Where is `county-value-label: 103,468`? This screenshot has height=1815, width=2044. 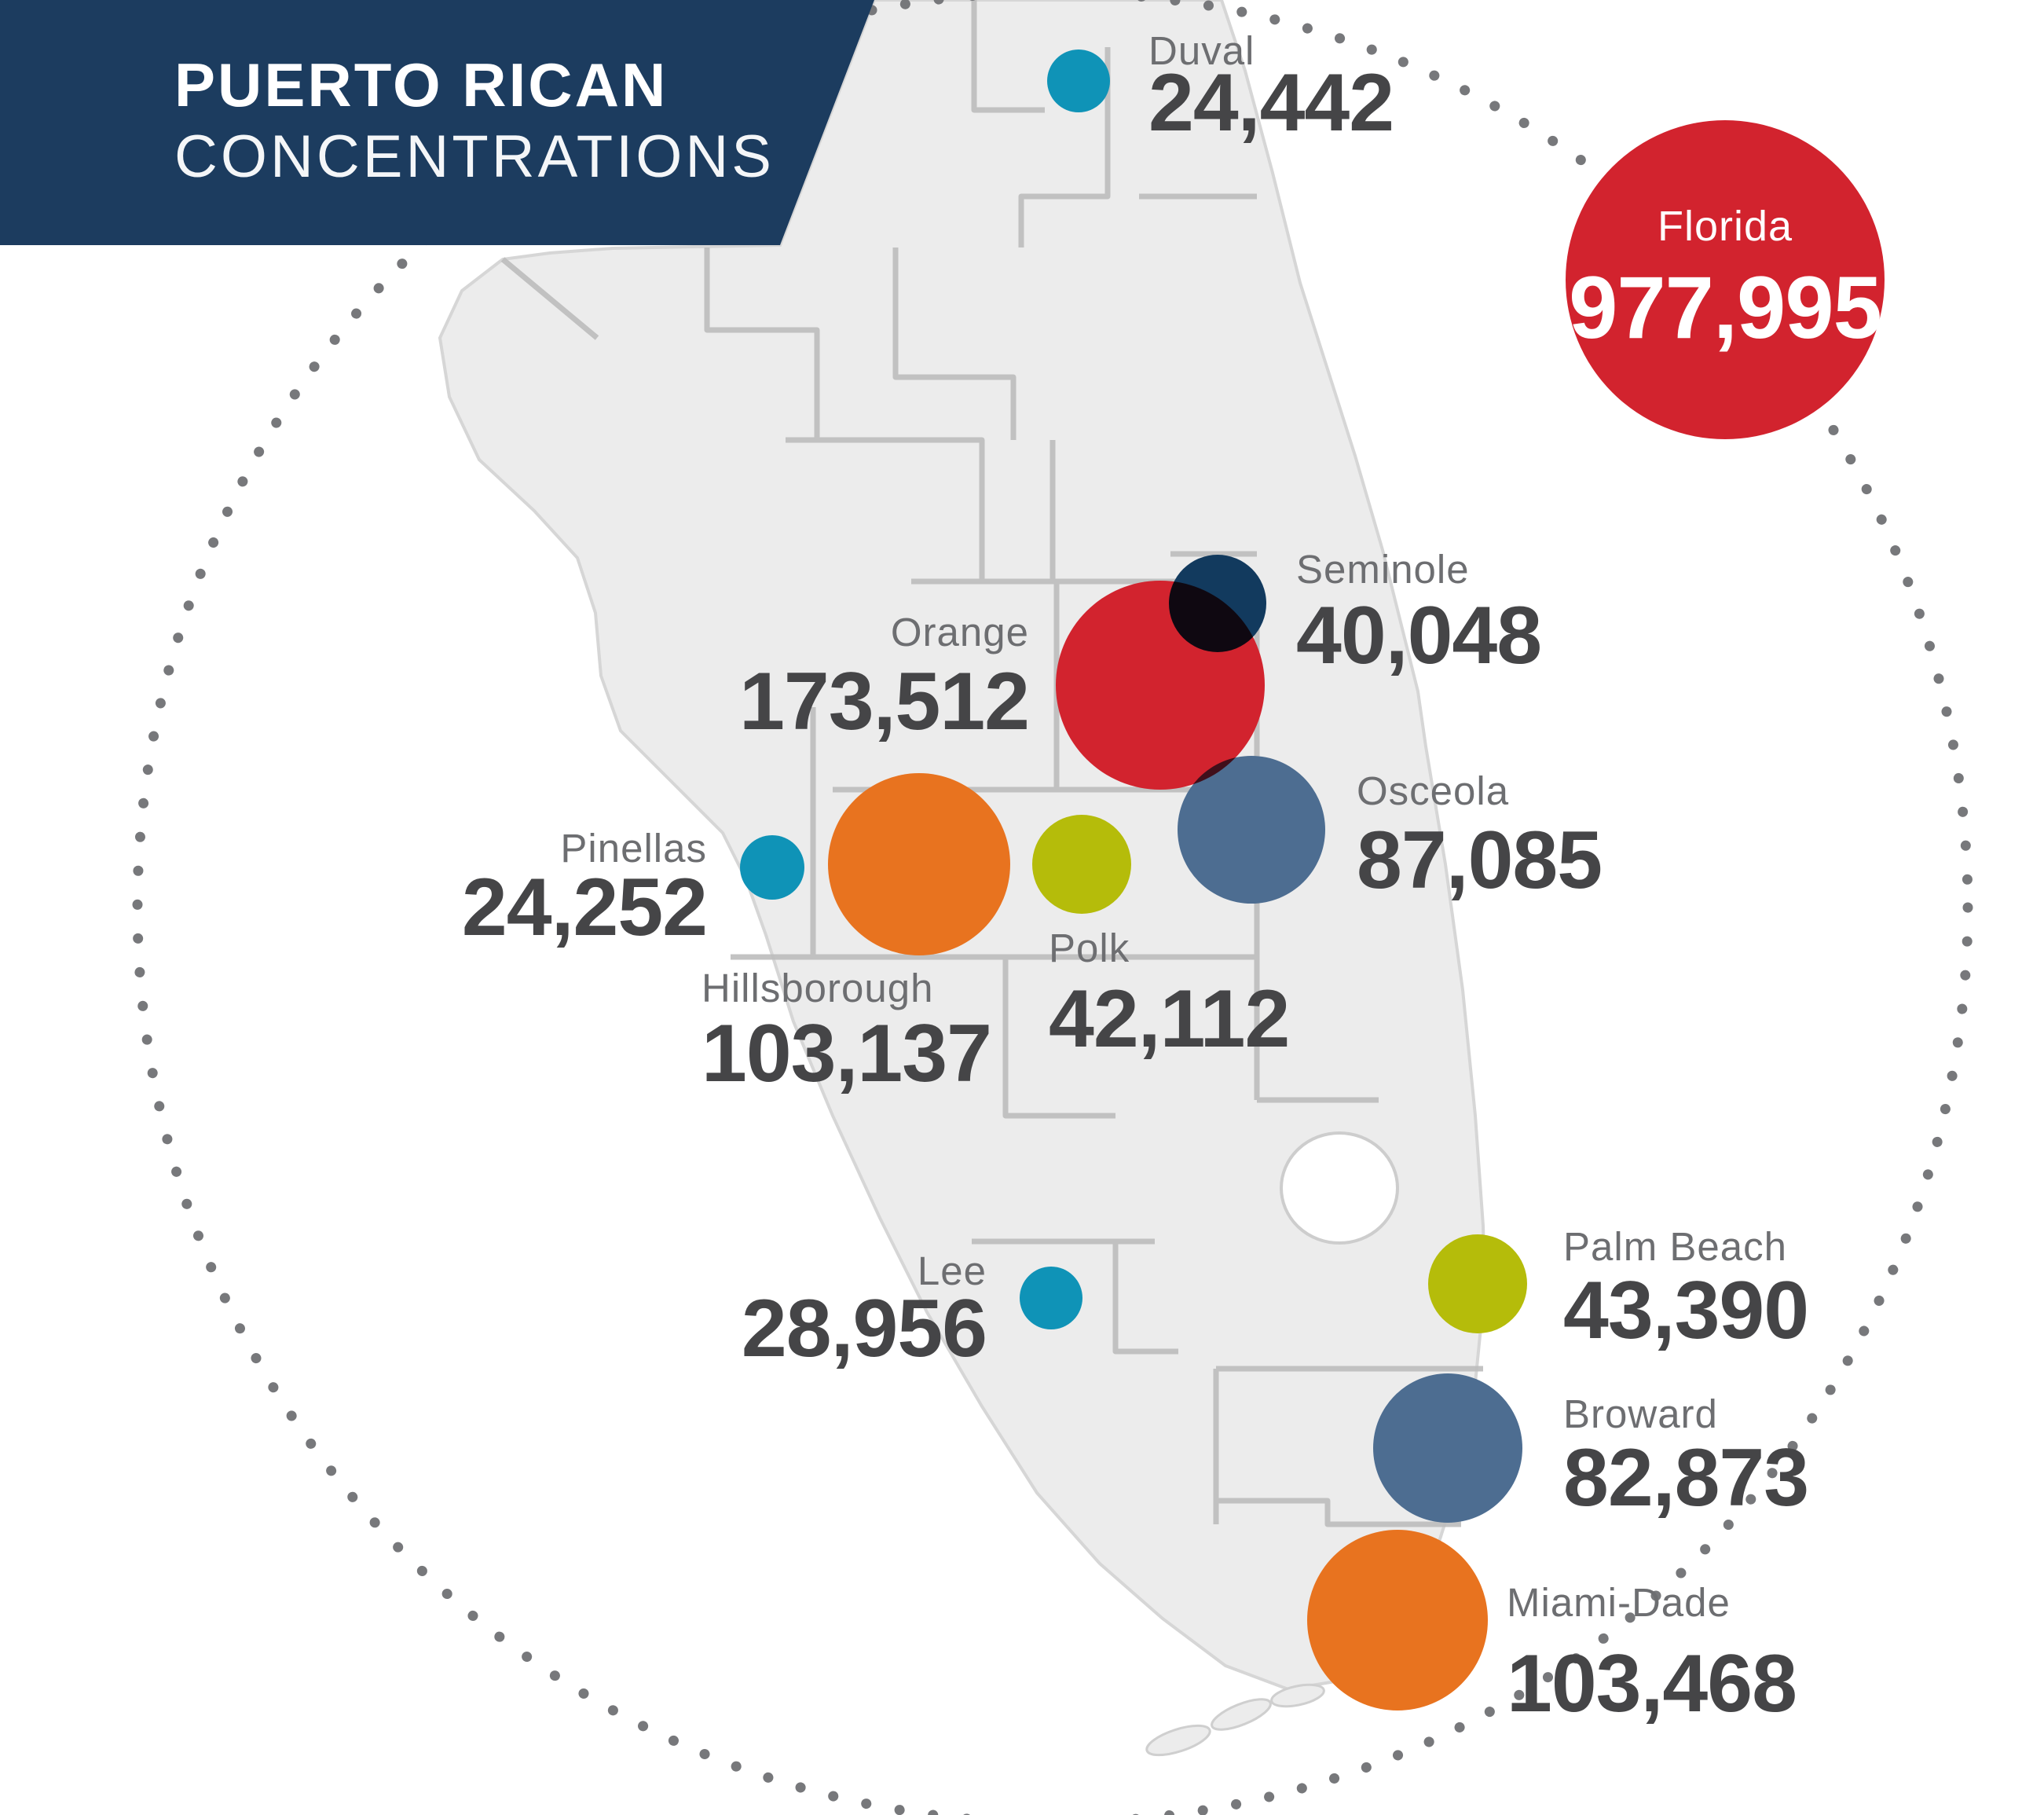 county-value-label: 103,468 is located at coordinates (1652, 1683).